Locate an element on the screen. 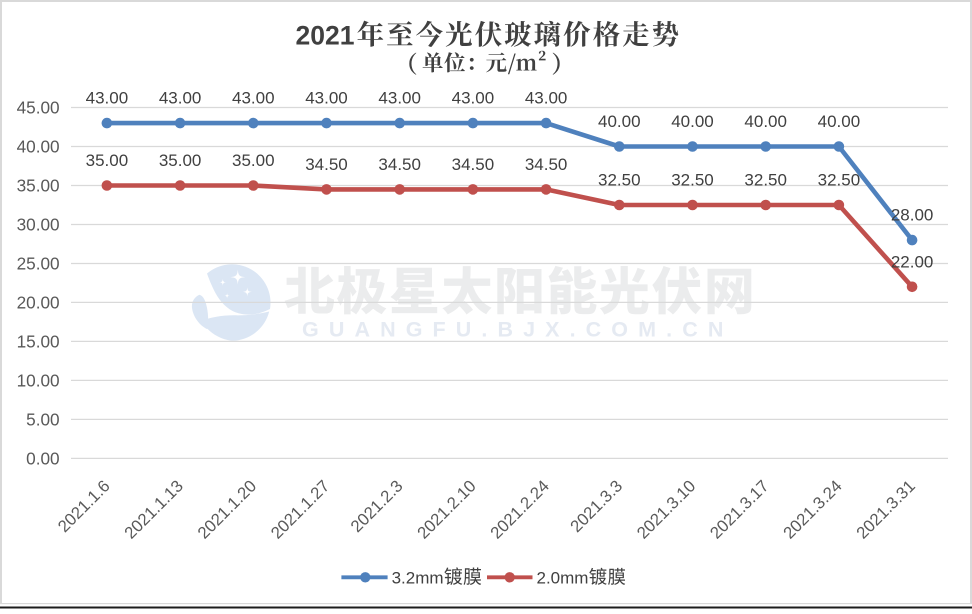 The height and width of the screenshot is (614, 972). svg-text: 2021 is located at coordinates (325, 35).